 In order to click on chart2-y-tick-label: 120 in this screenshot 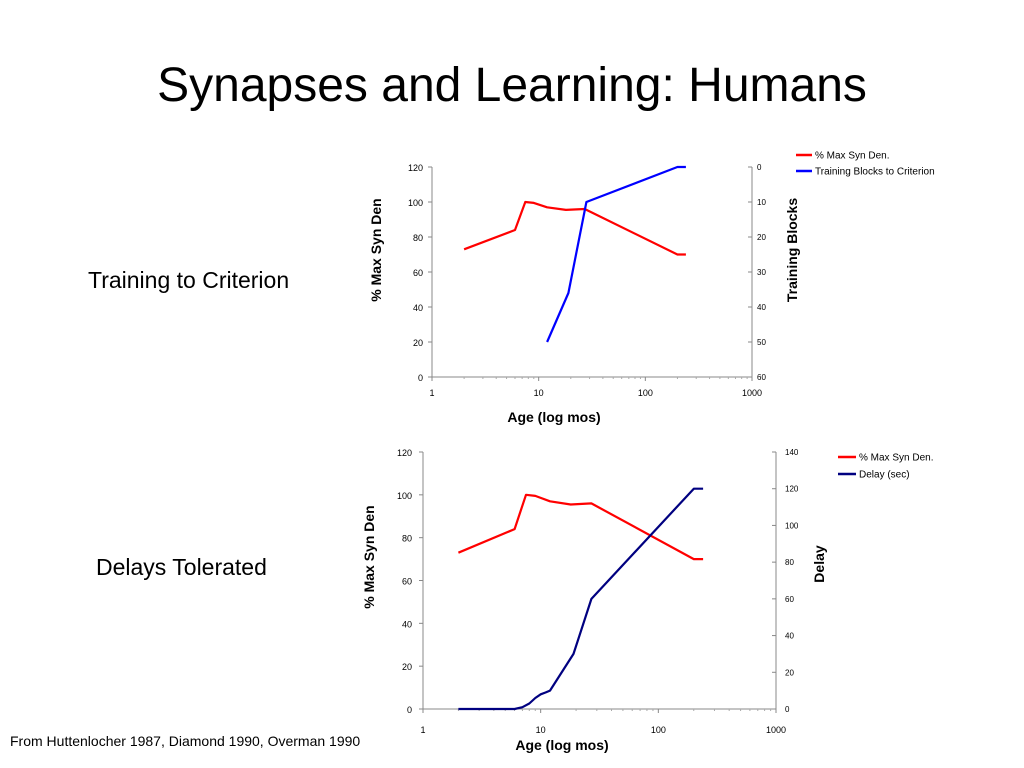, I will do `click(404, 453)`.